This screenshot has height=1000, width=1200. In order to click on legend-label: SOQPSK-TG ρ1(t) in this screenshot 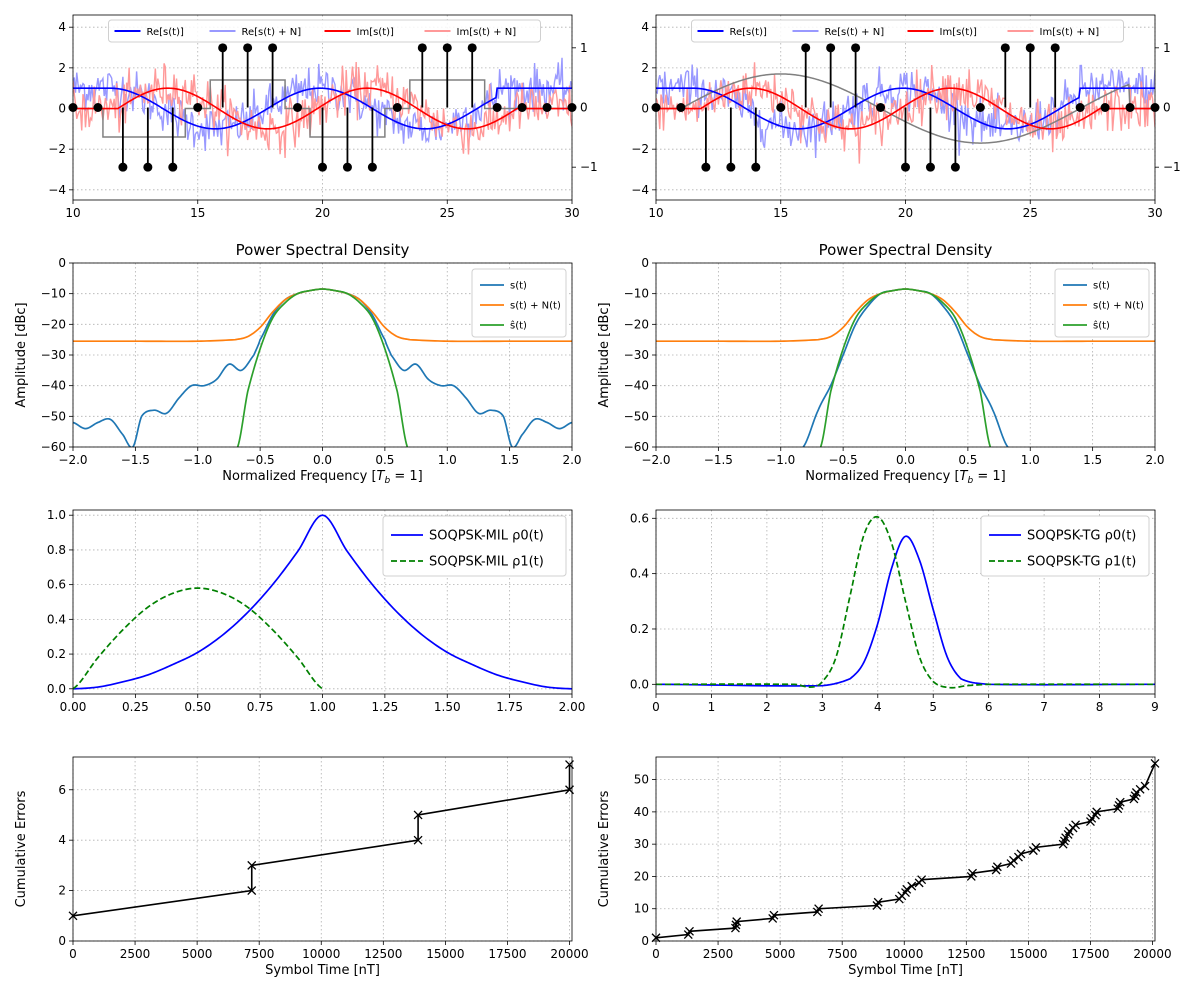, I will do `click(1081, 561)`.